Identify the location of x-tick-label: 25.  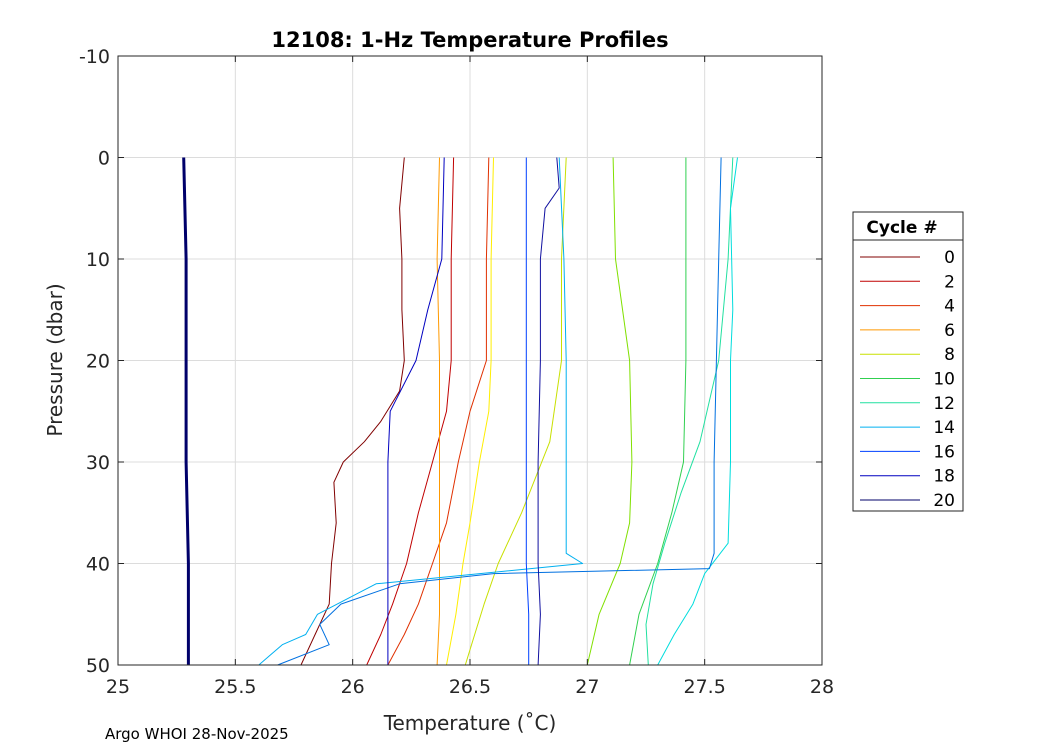
(118, 687).